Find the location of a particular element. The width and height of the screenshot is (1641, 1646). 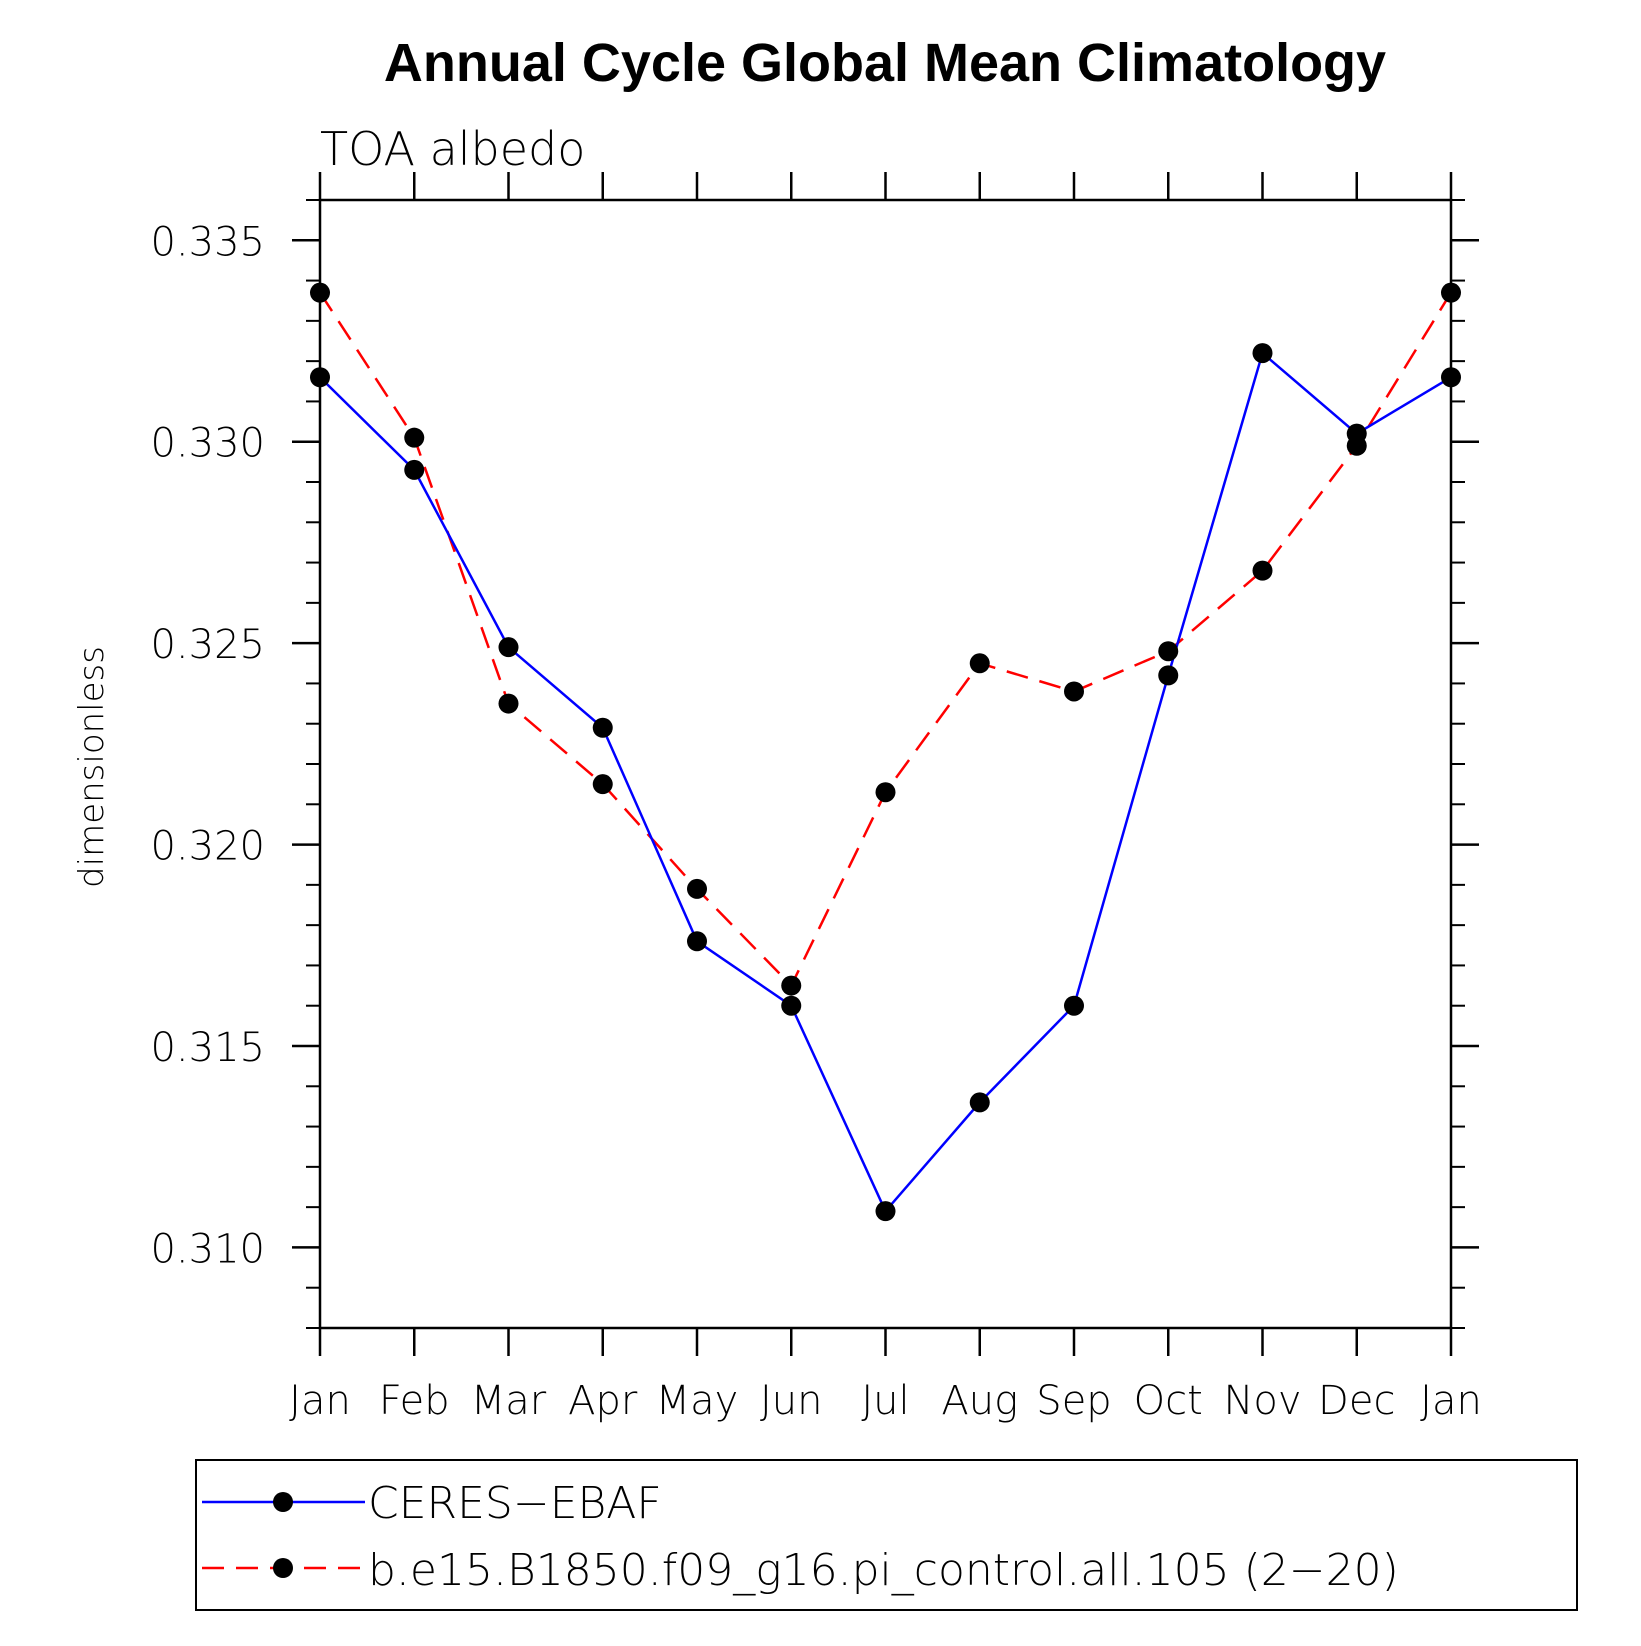

y-tick-label: 0.315 is located at coordinates (207, 1048).